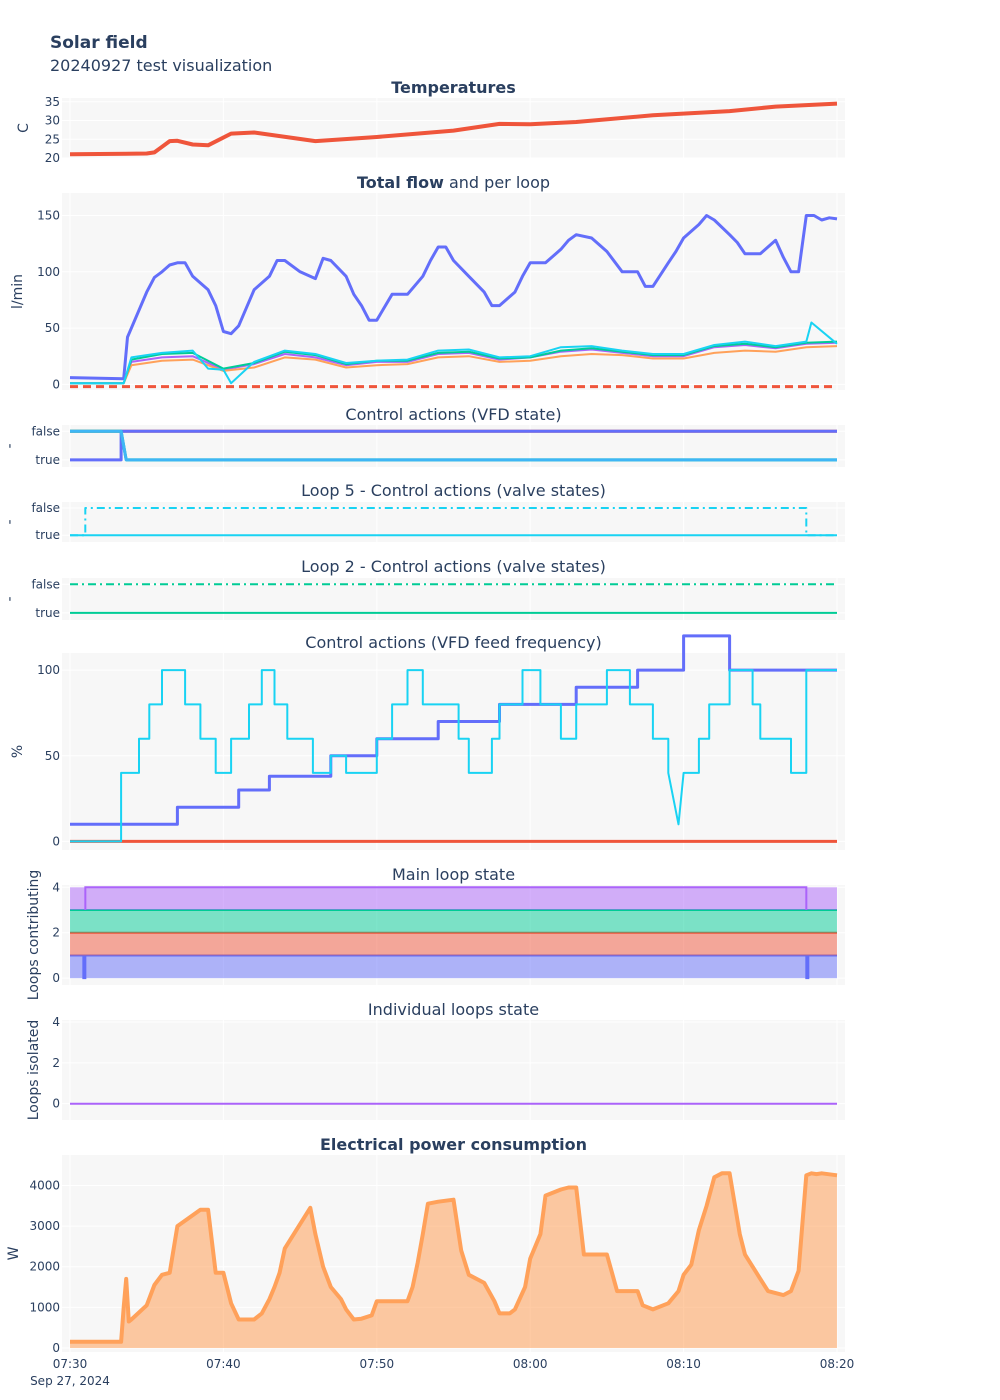 The width and height of the screenshot is (1000, 1400). I want to click on y-tick-label: 1000, so click(44, 1307).